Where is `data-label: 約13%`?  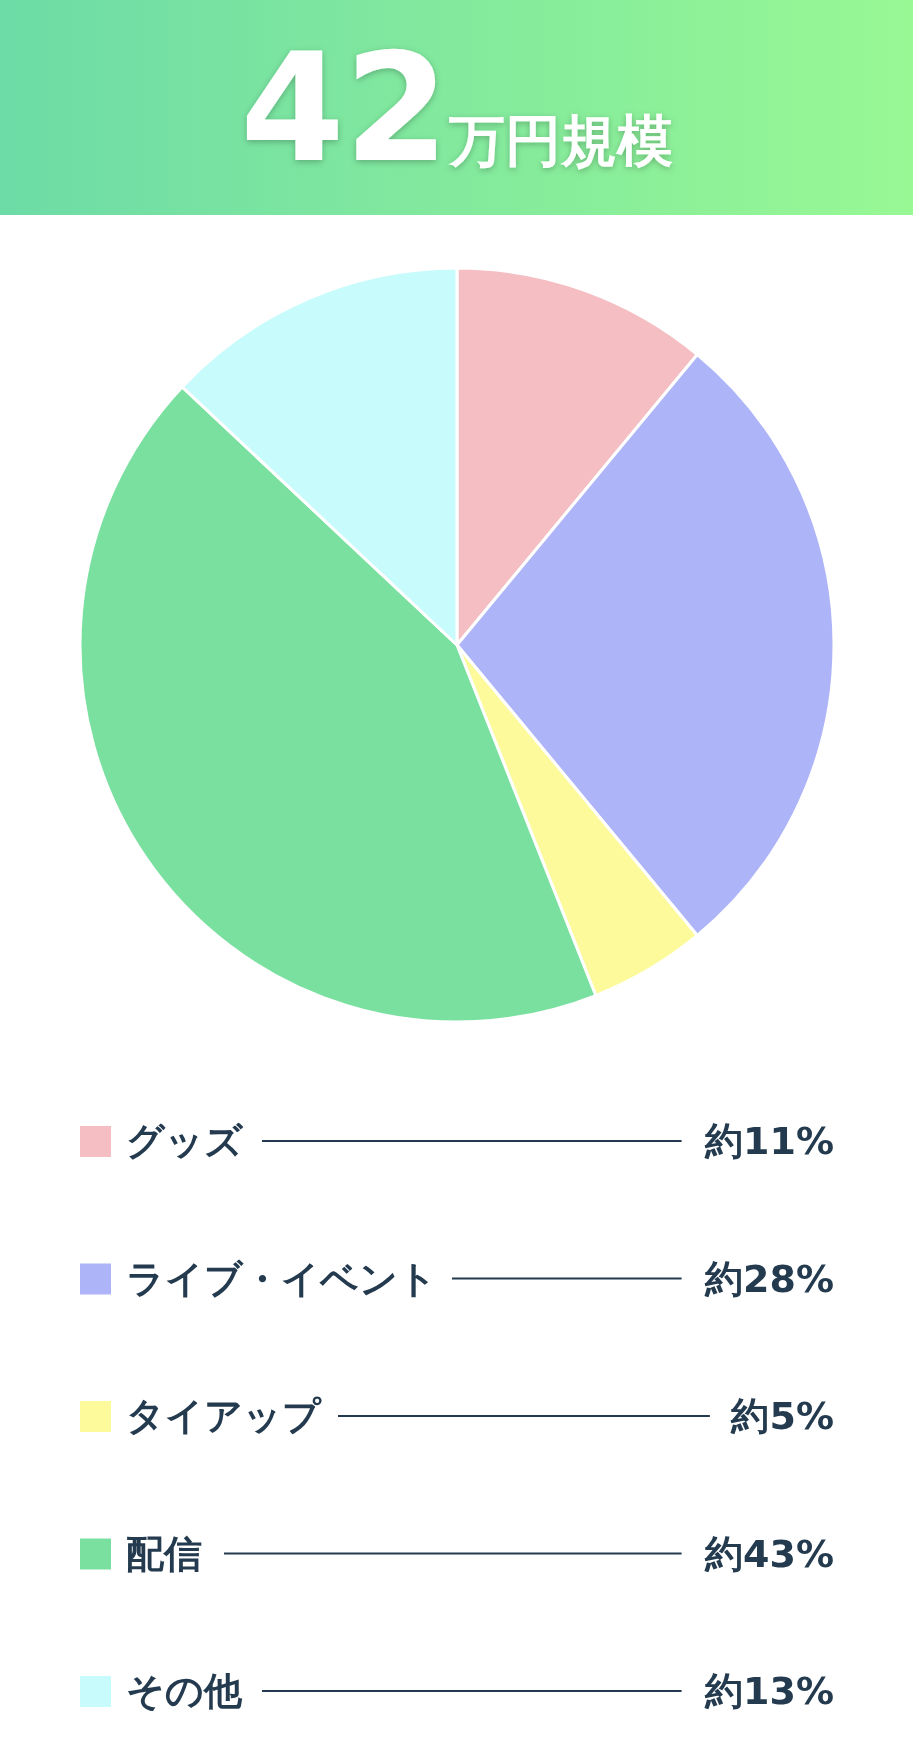 data-label: 約13% is located at coordinates (769, 1691).